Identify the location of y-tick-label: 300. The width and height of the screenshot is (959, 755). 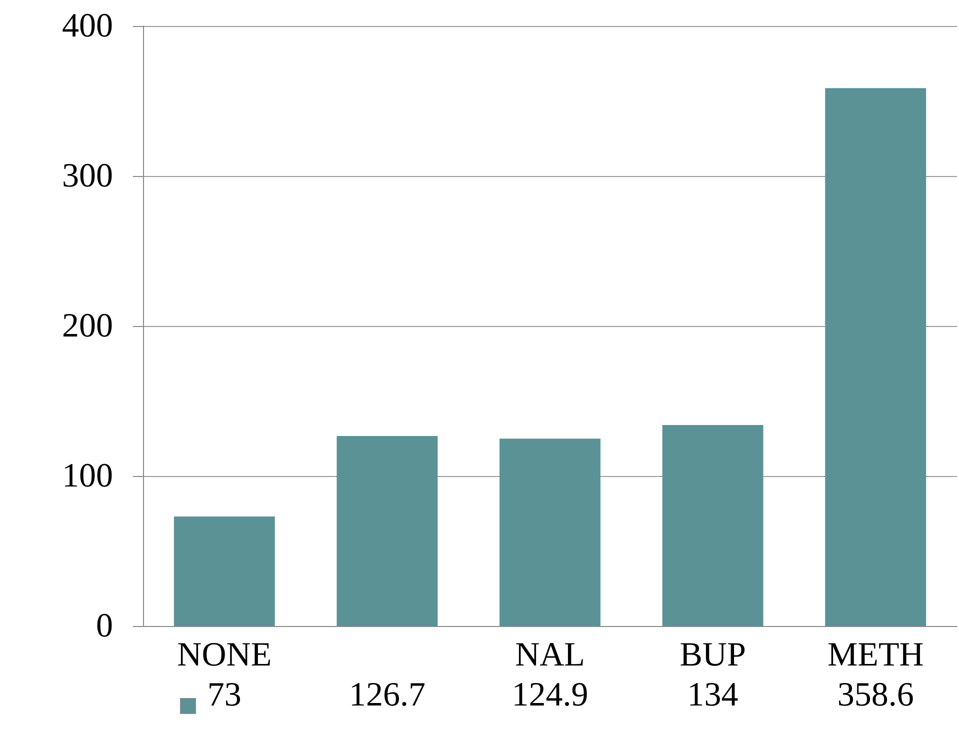
(87, 176).